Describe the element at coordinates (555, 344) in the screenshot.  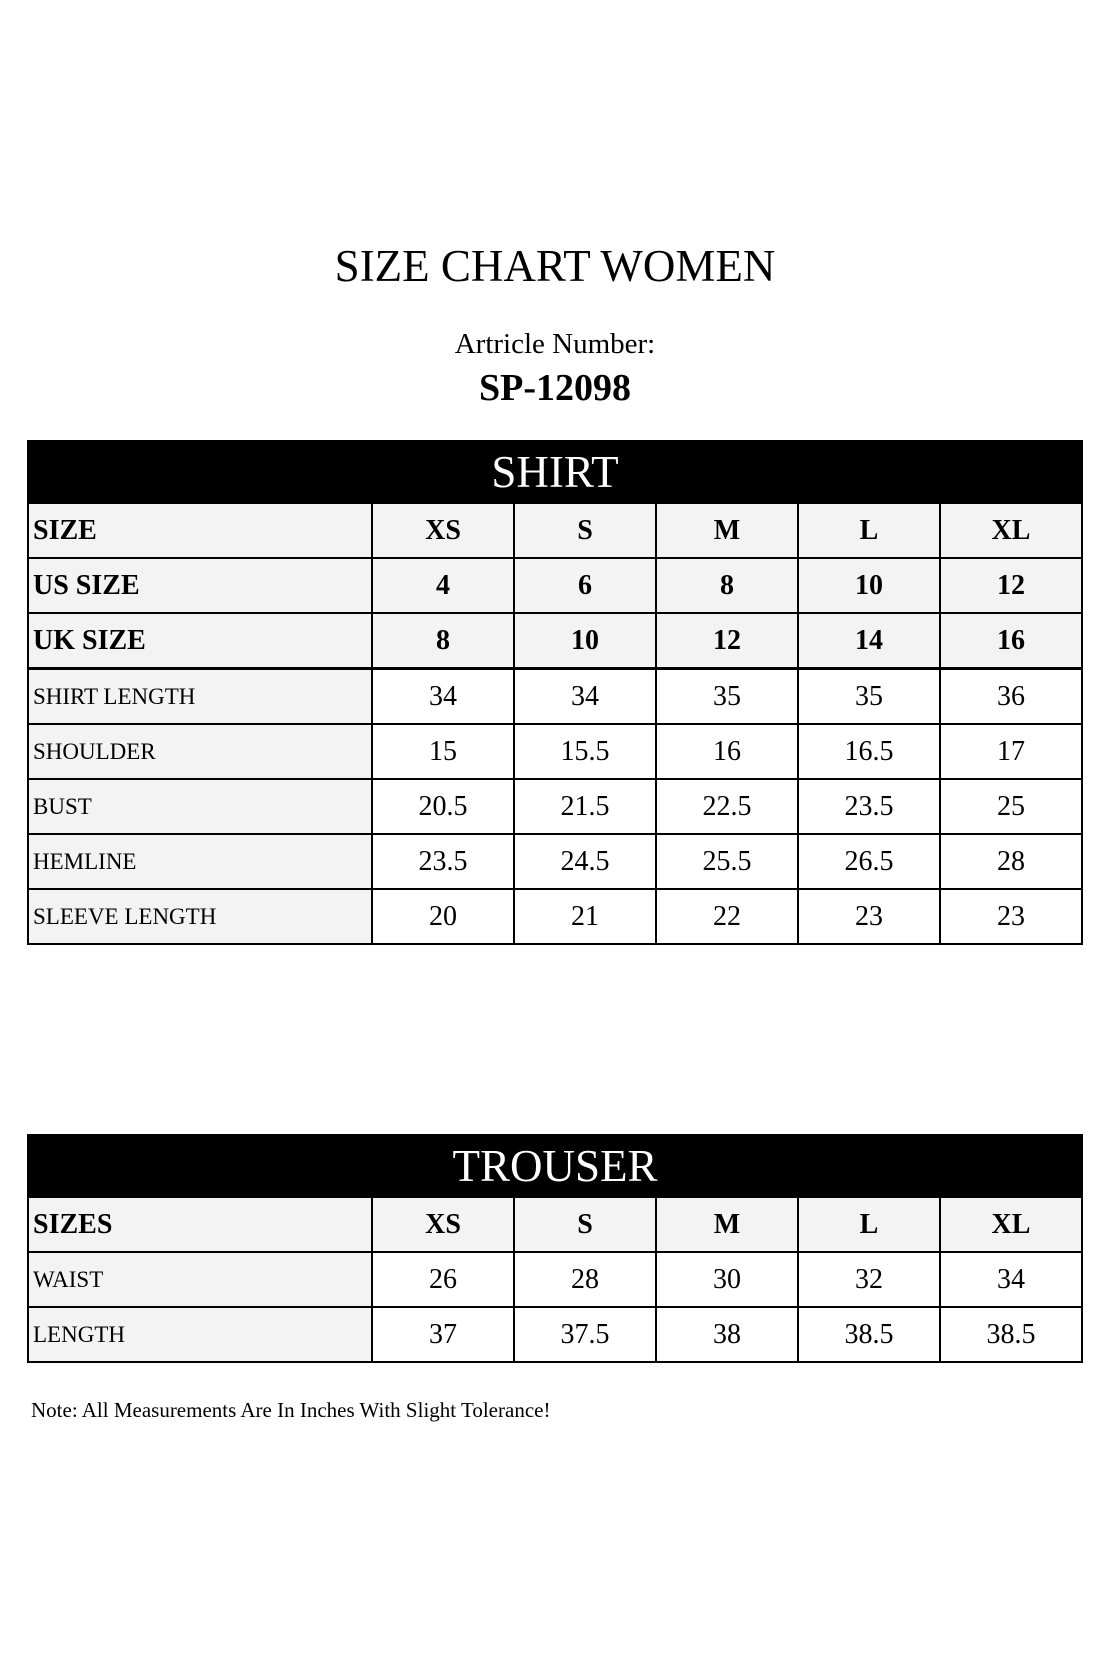
I see `article-number-label: Artricle Number:` at that location.